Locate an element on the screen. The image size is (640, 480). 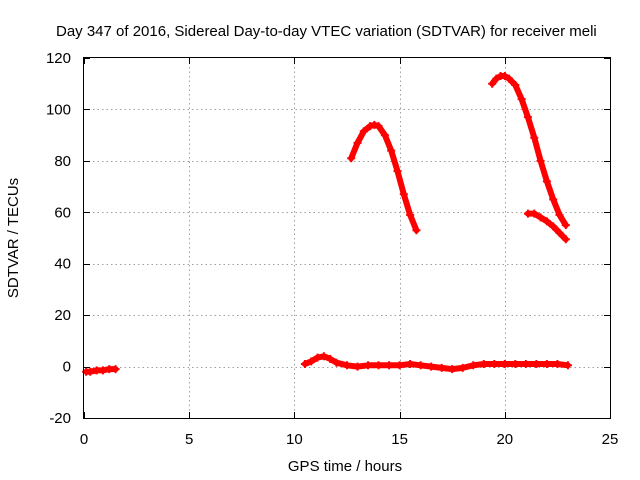
x-tick-label: 5 is located at coordinates (189, 439).